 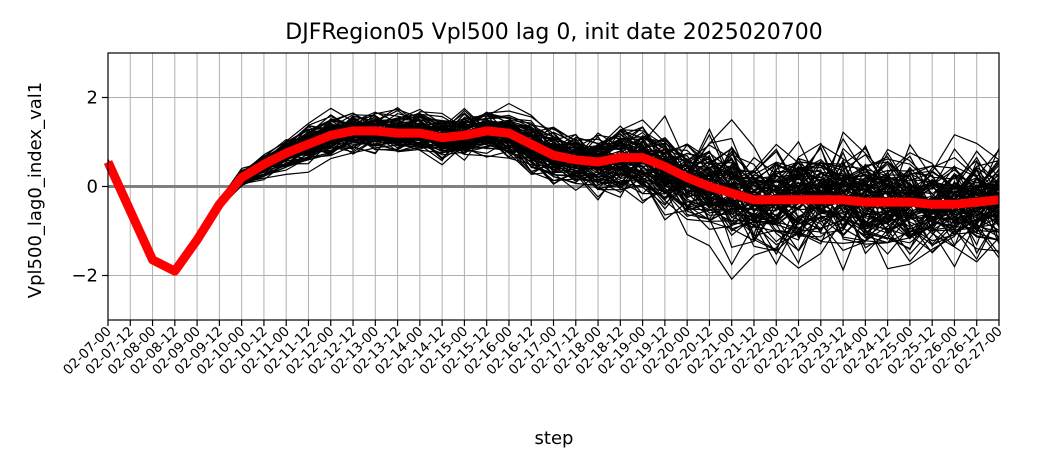 What do you see at coordinates (92, 98) in the screenshot?
I see `y-tick-label: 2` at bounding box center [92, 98].